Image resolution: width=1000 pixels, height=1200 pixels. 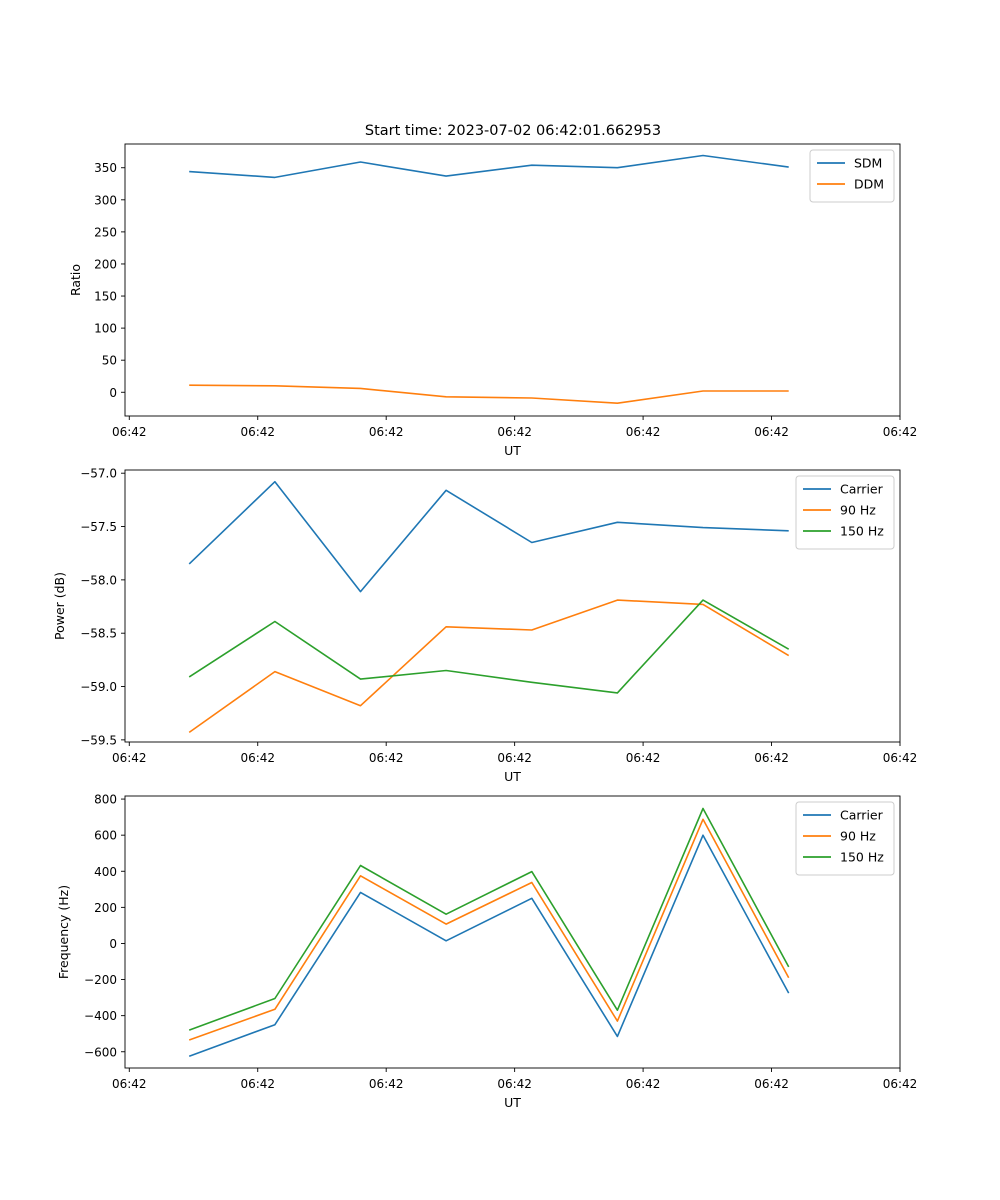 I want to click on y-tick-label: 400, so click(x=105, y=872).